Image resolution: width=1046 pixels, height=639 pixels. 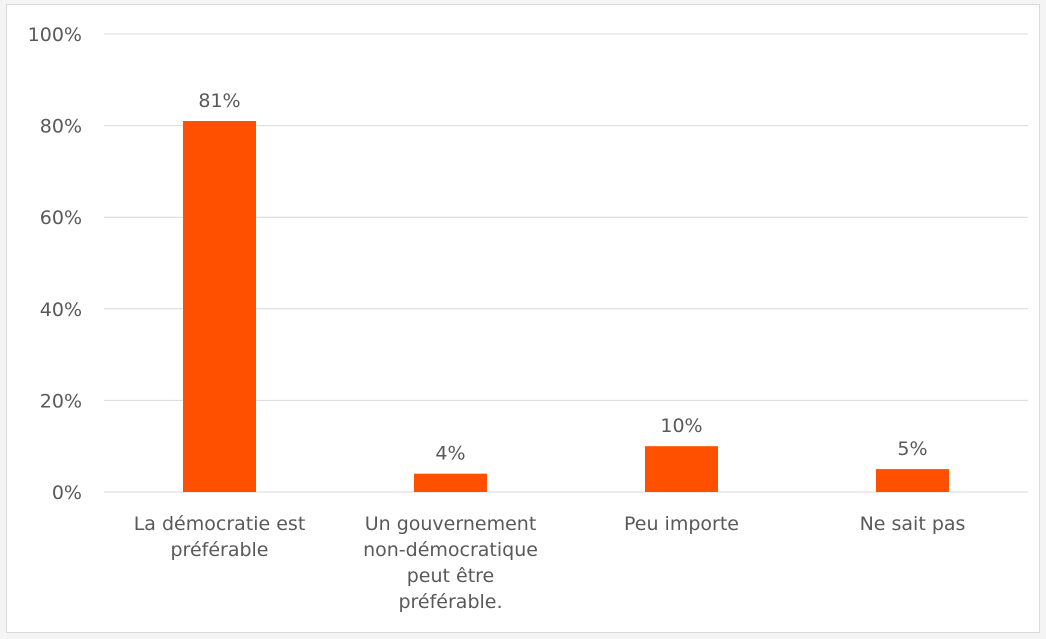 What do you see at coordinates (451, 576) in the screenshot?
I see `x-tick-label: peut être` at bounding box center [451, 576].